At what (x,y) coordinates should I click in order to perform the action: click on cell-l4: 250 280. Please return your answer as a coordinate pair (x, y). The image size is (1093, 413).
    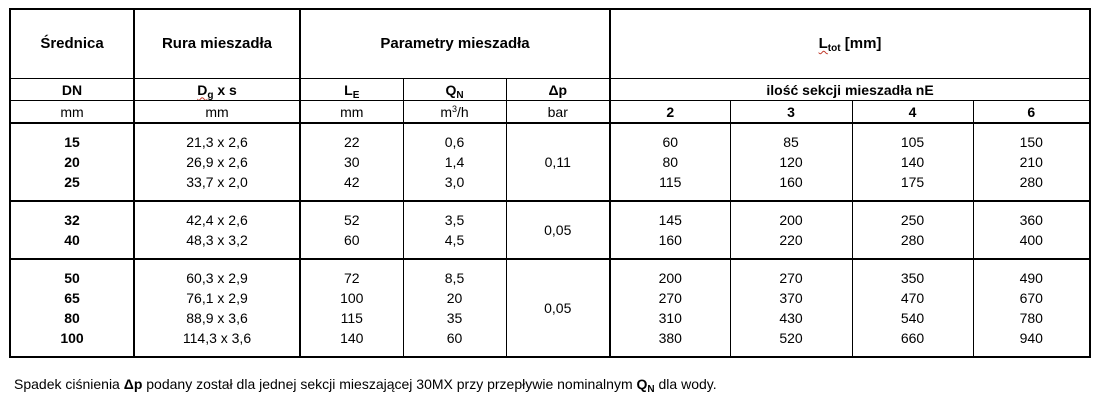
    Looking at the image, I should click on (912, 230).